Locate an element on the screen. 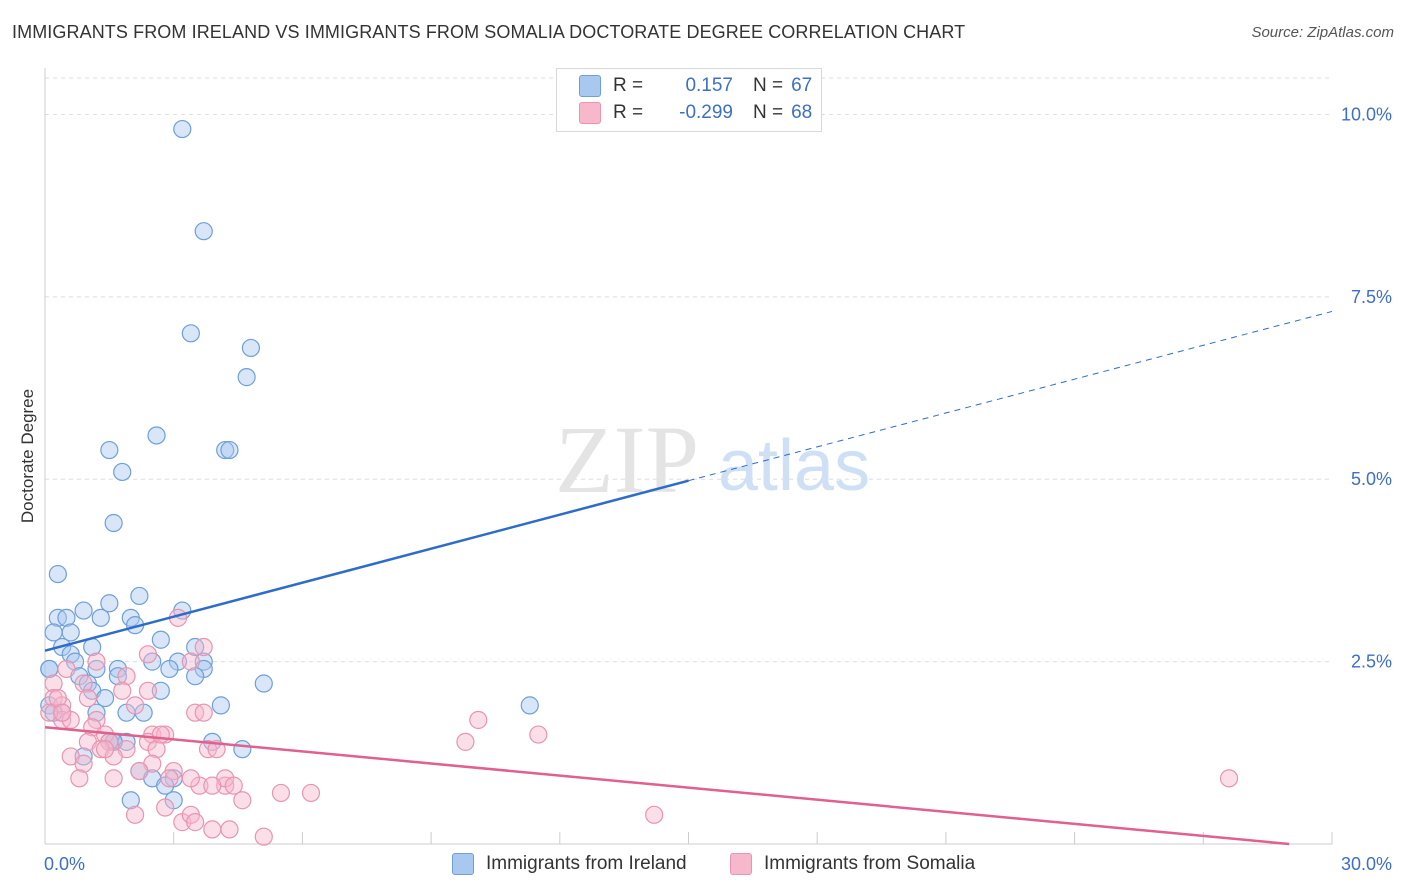 This screenshot has width=1406, height=892. y-tick-label: 5.0% is located at coordinates (1371, 479).